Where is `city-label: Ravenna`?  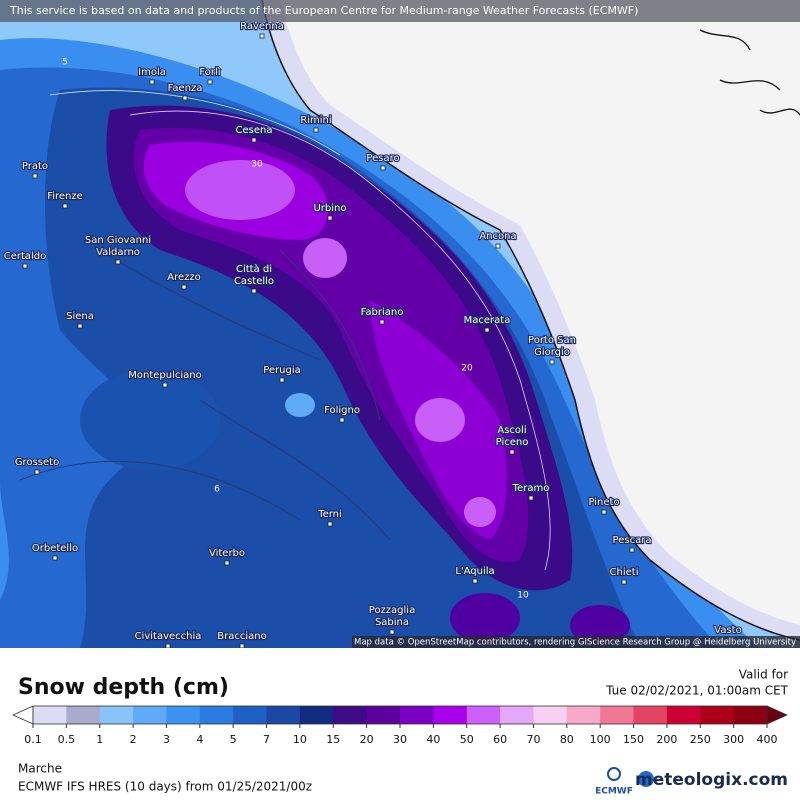
city-label: Ravenna is located at coordinates (262, 26).